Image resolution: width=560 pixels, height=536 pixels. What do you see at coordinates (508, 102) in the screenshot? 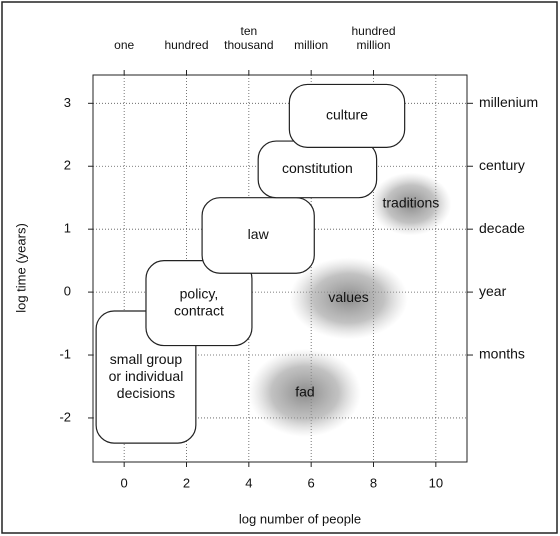
I see `y2-tick-label: millenium` at bounding box center [508, 102].